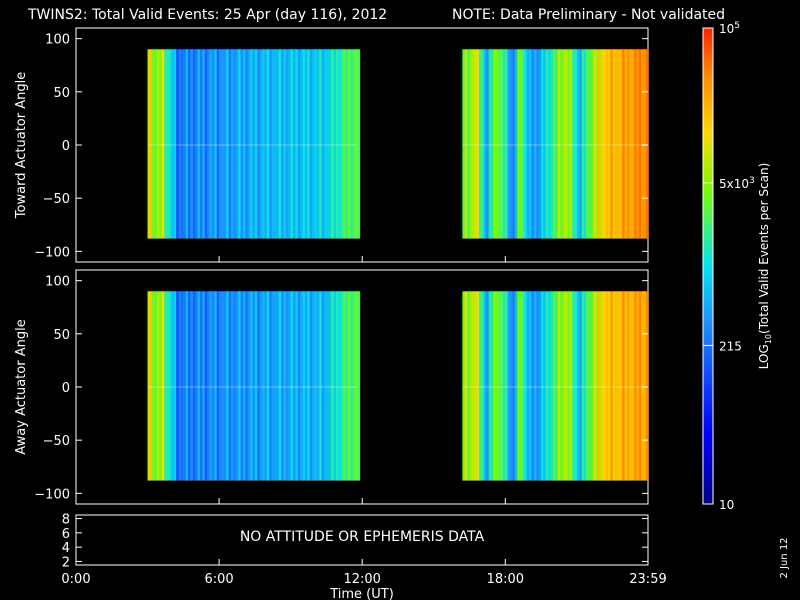  Describe the element at coordinates (56, 199) in the screenshot. I see `y-tick-label: −50` at that location.